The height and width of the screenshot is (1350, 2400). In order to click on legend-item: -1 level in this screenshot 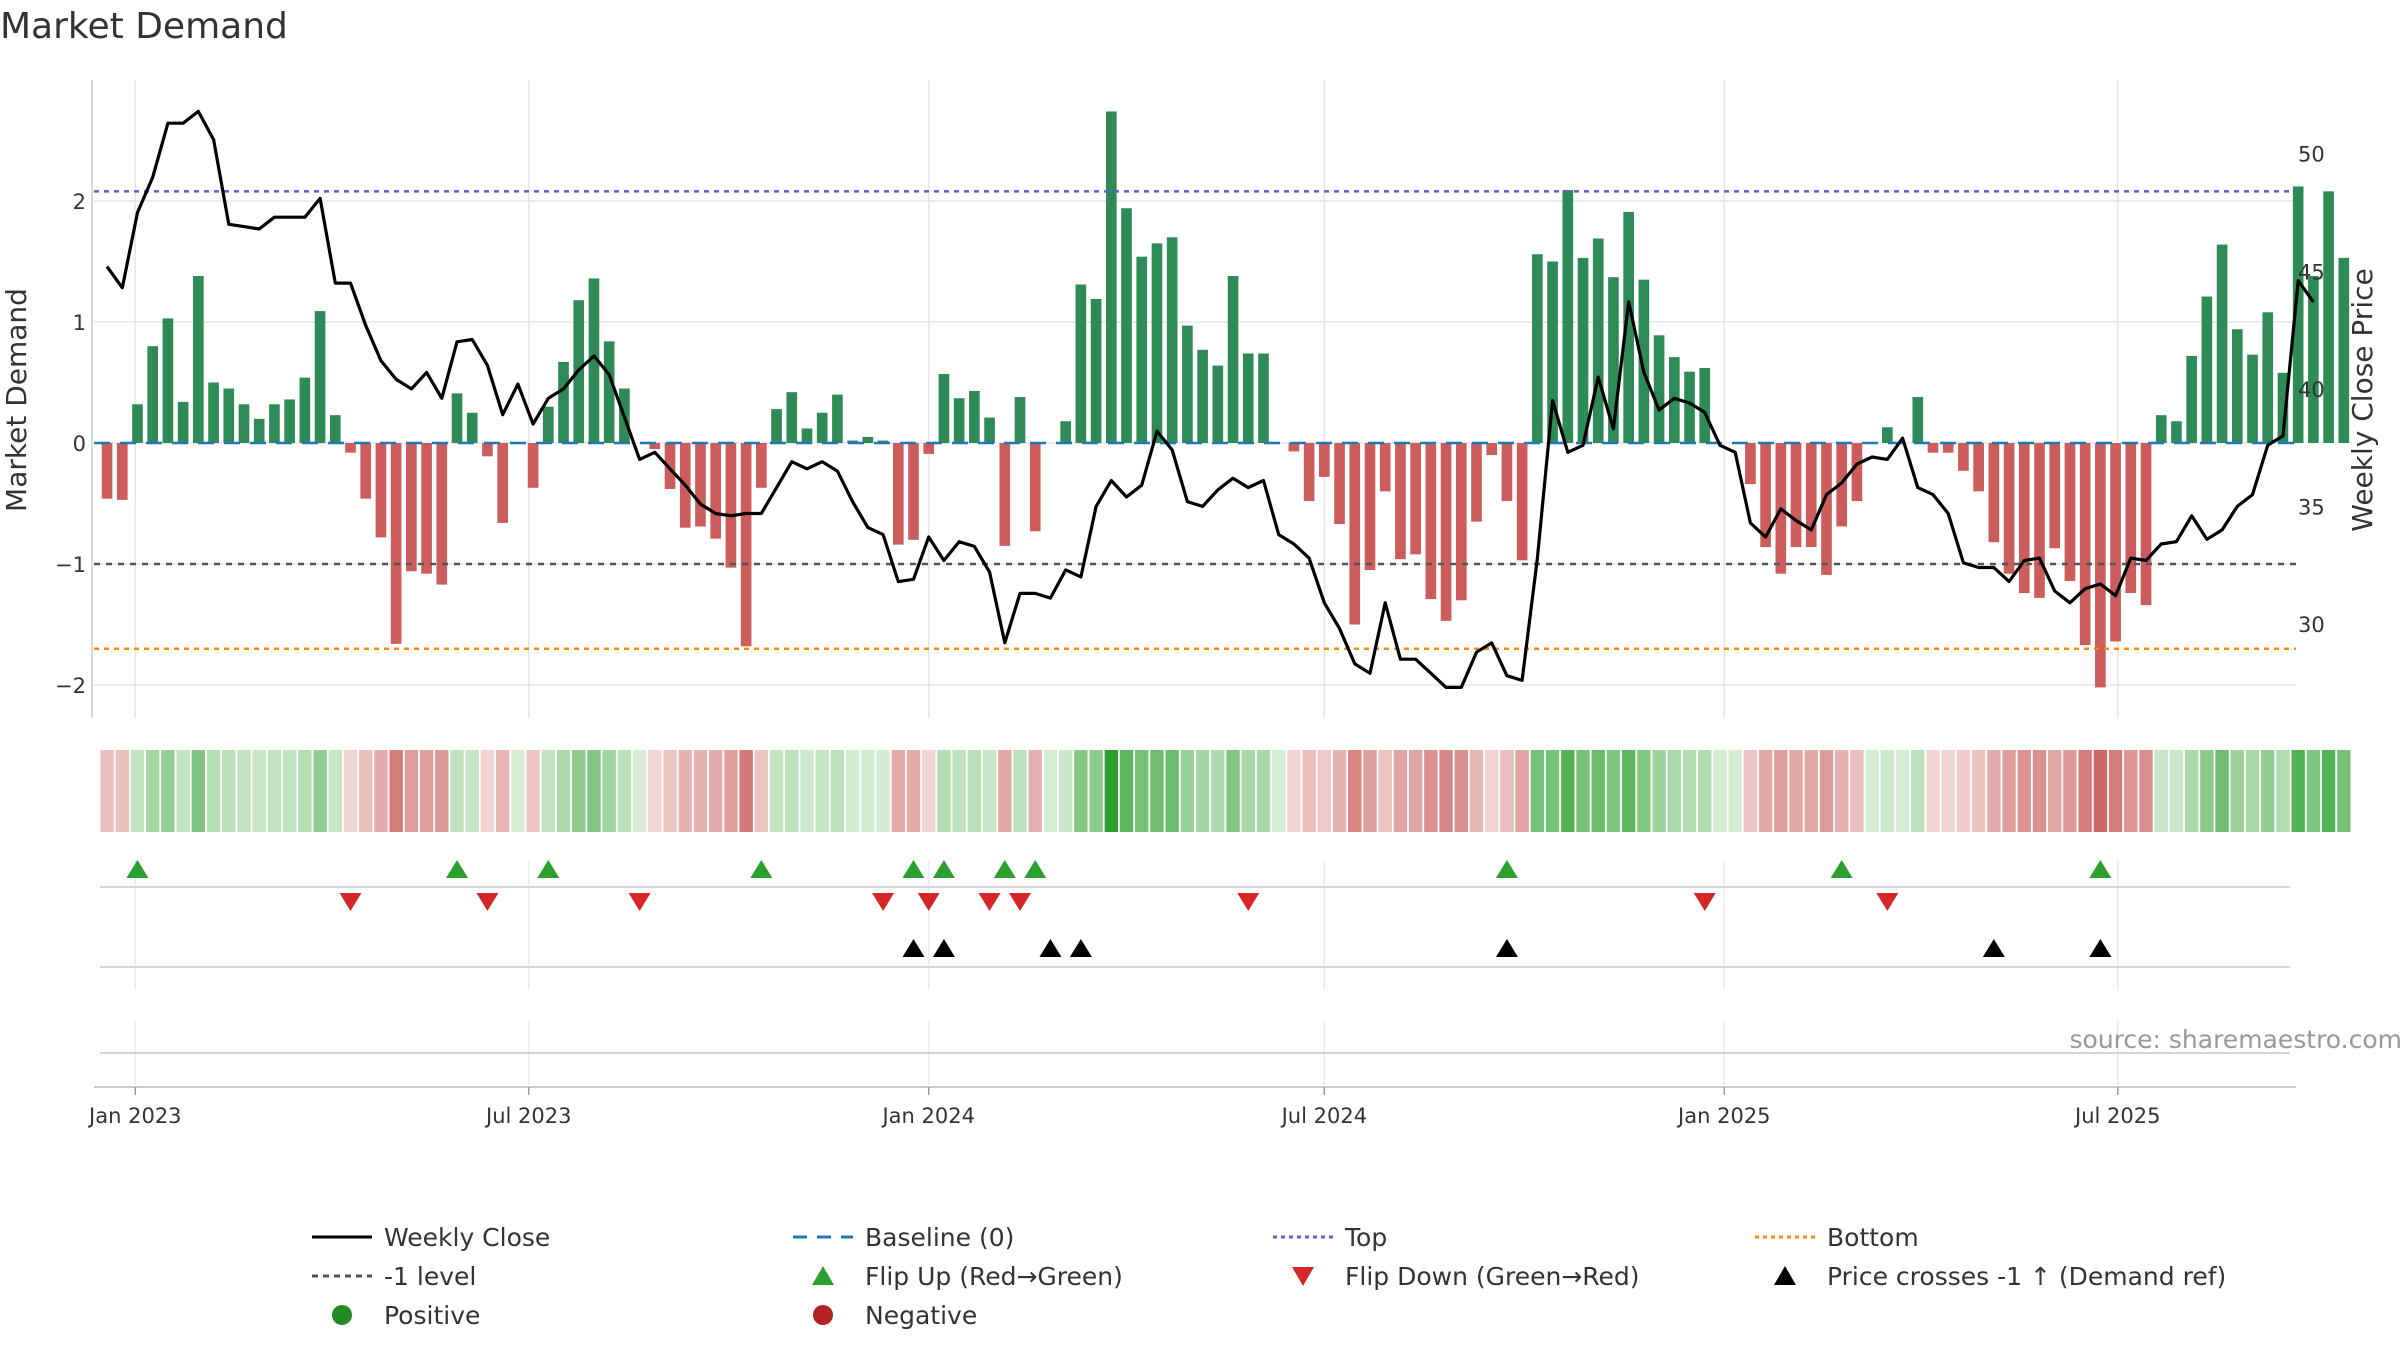, I will do `click(394, 1276)`.